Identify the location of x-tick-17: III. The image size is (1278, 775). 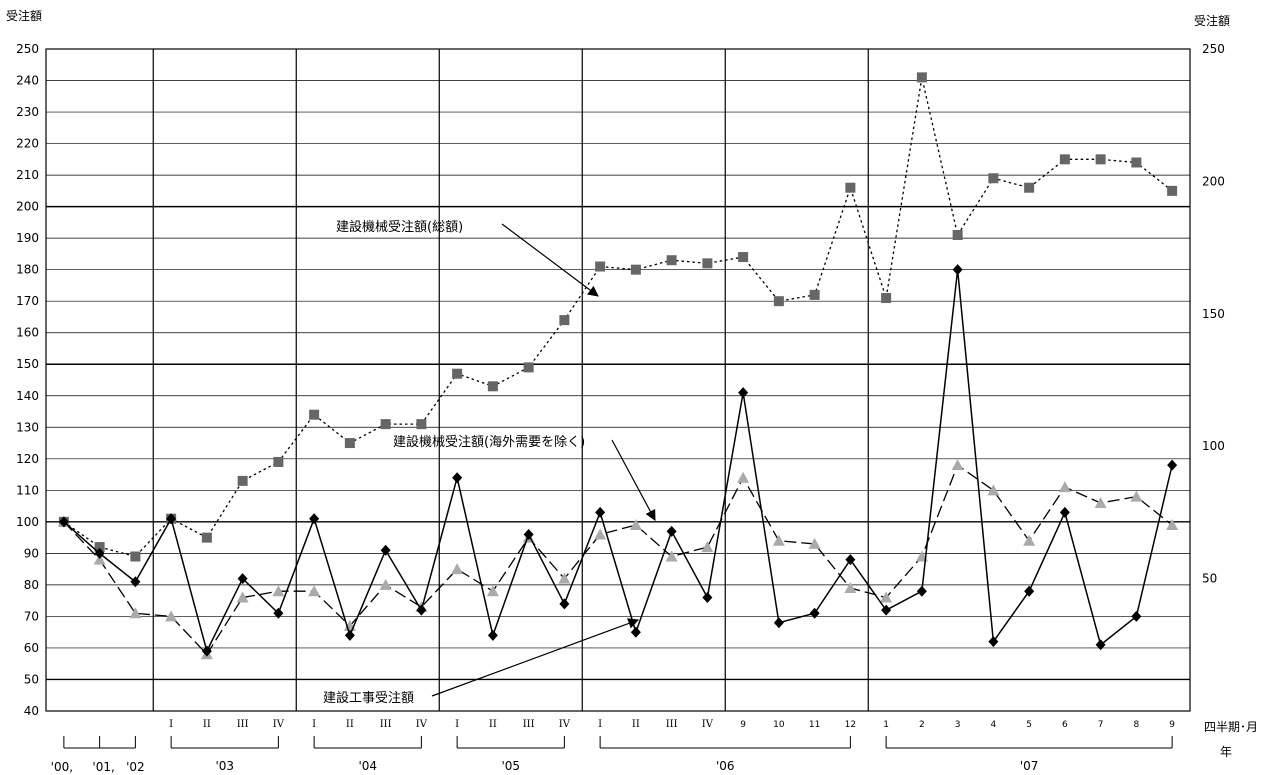
(672, 724).